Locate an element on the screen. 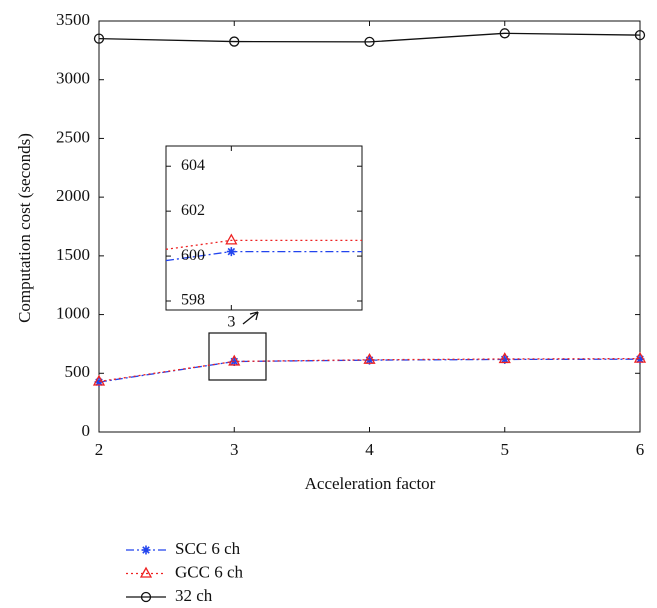 The image size is (657, 608). y-tick-label: 602 is located at coordinates (193, 210).